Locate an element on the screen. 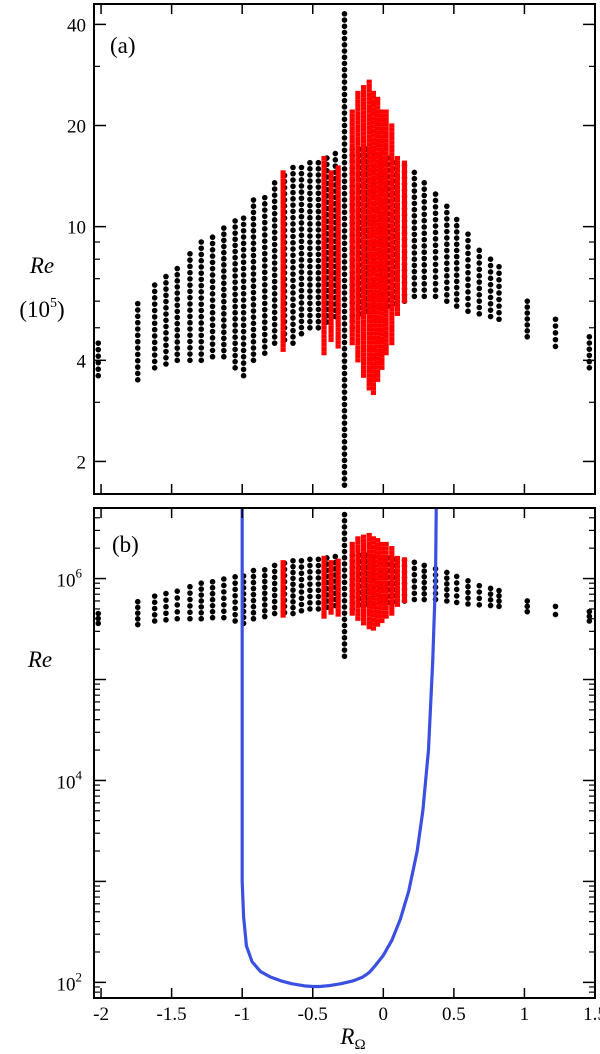 Image resolution: width=600 pixels, height=1054 pixels. panel-b-x-tick-label: -0.5 is located at coordinates (313, 1014).